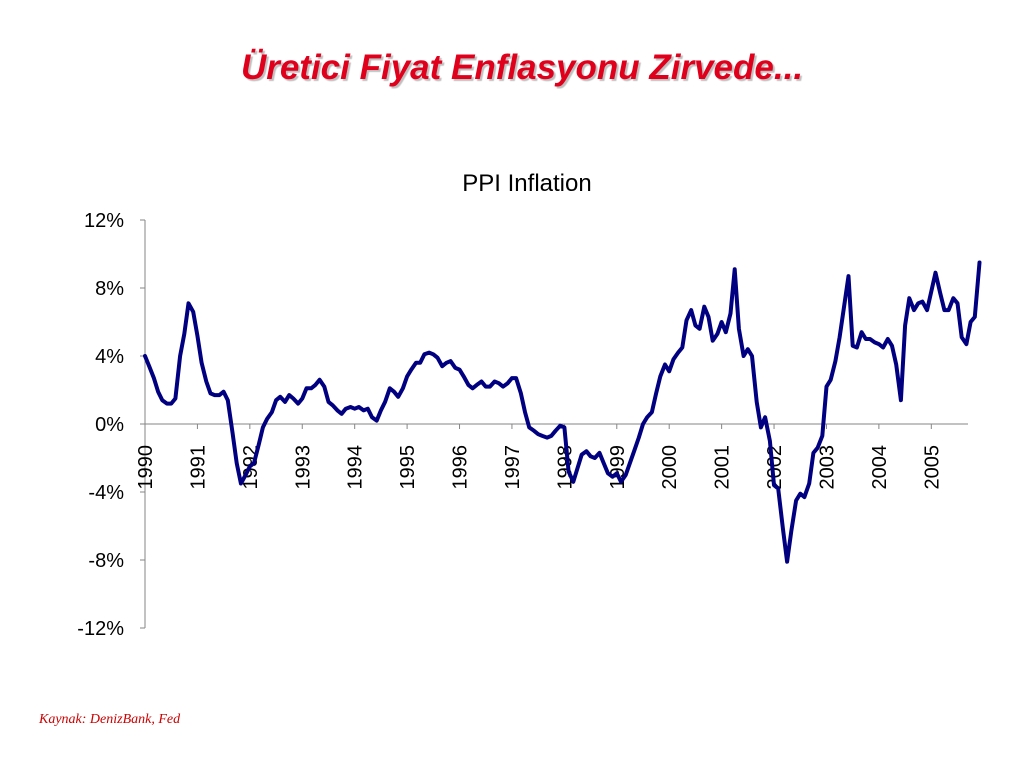 The width and height of the screenshot is (1024, 768). I want to click on x-tick-label: 1999, so click(618, 467).